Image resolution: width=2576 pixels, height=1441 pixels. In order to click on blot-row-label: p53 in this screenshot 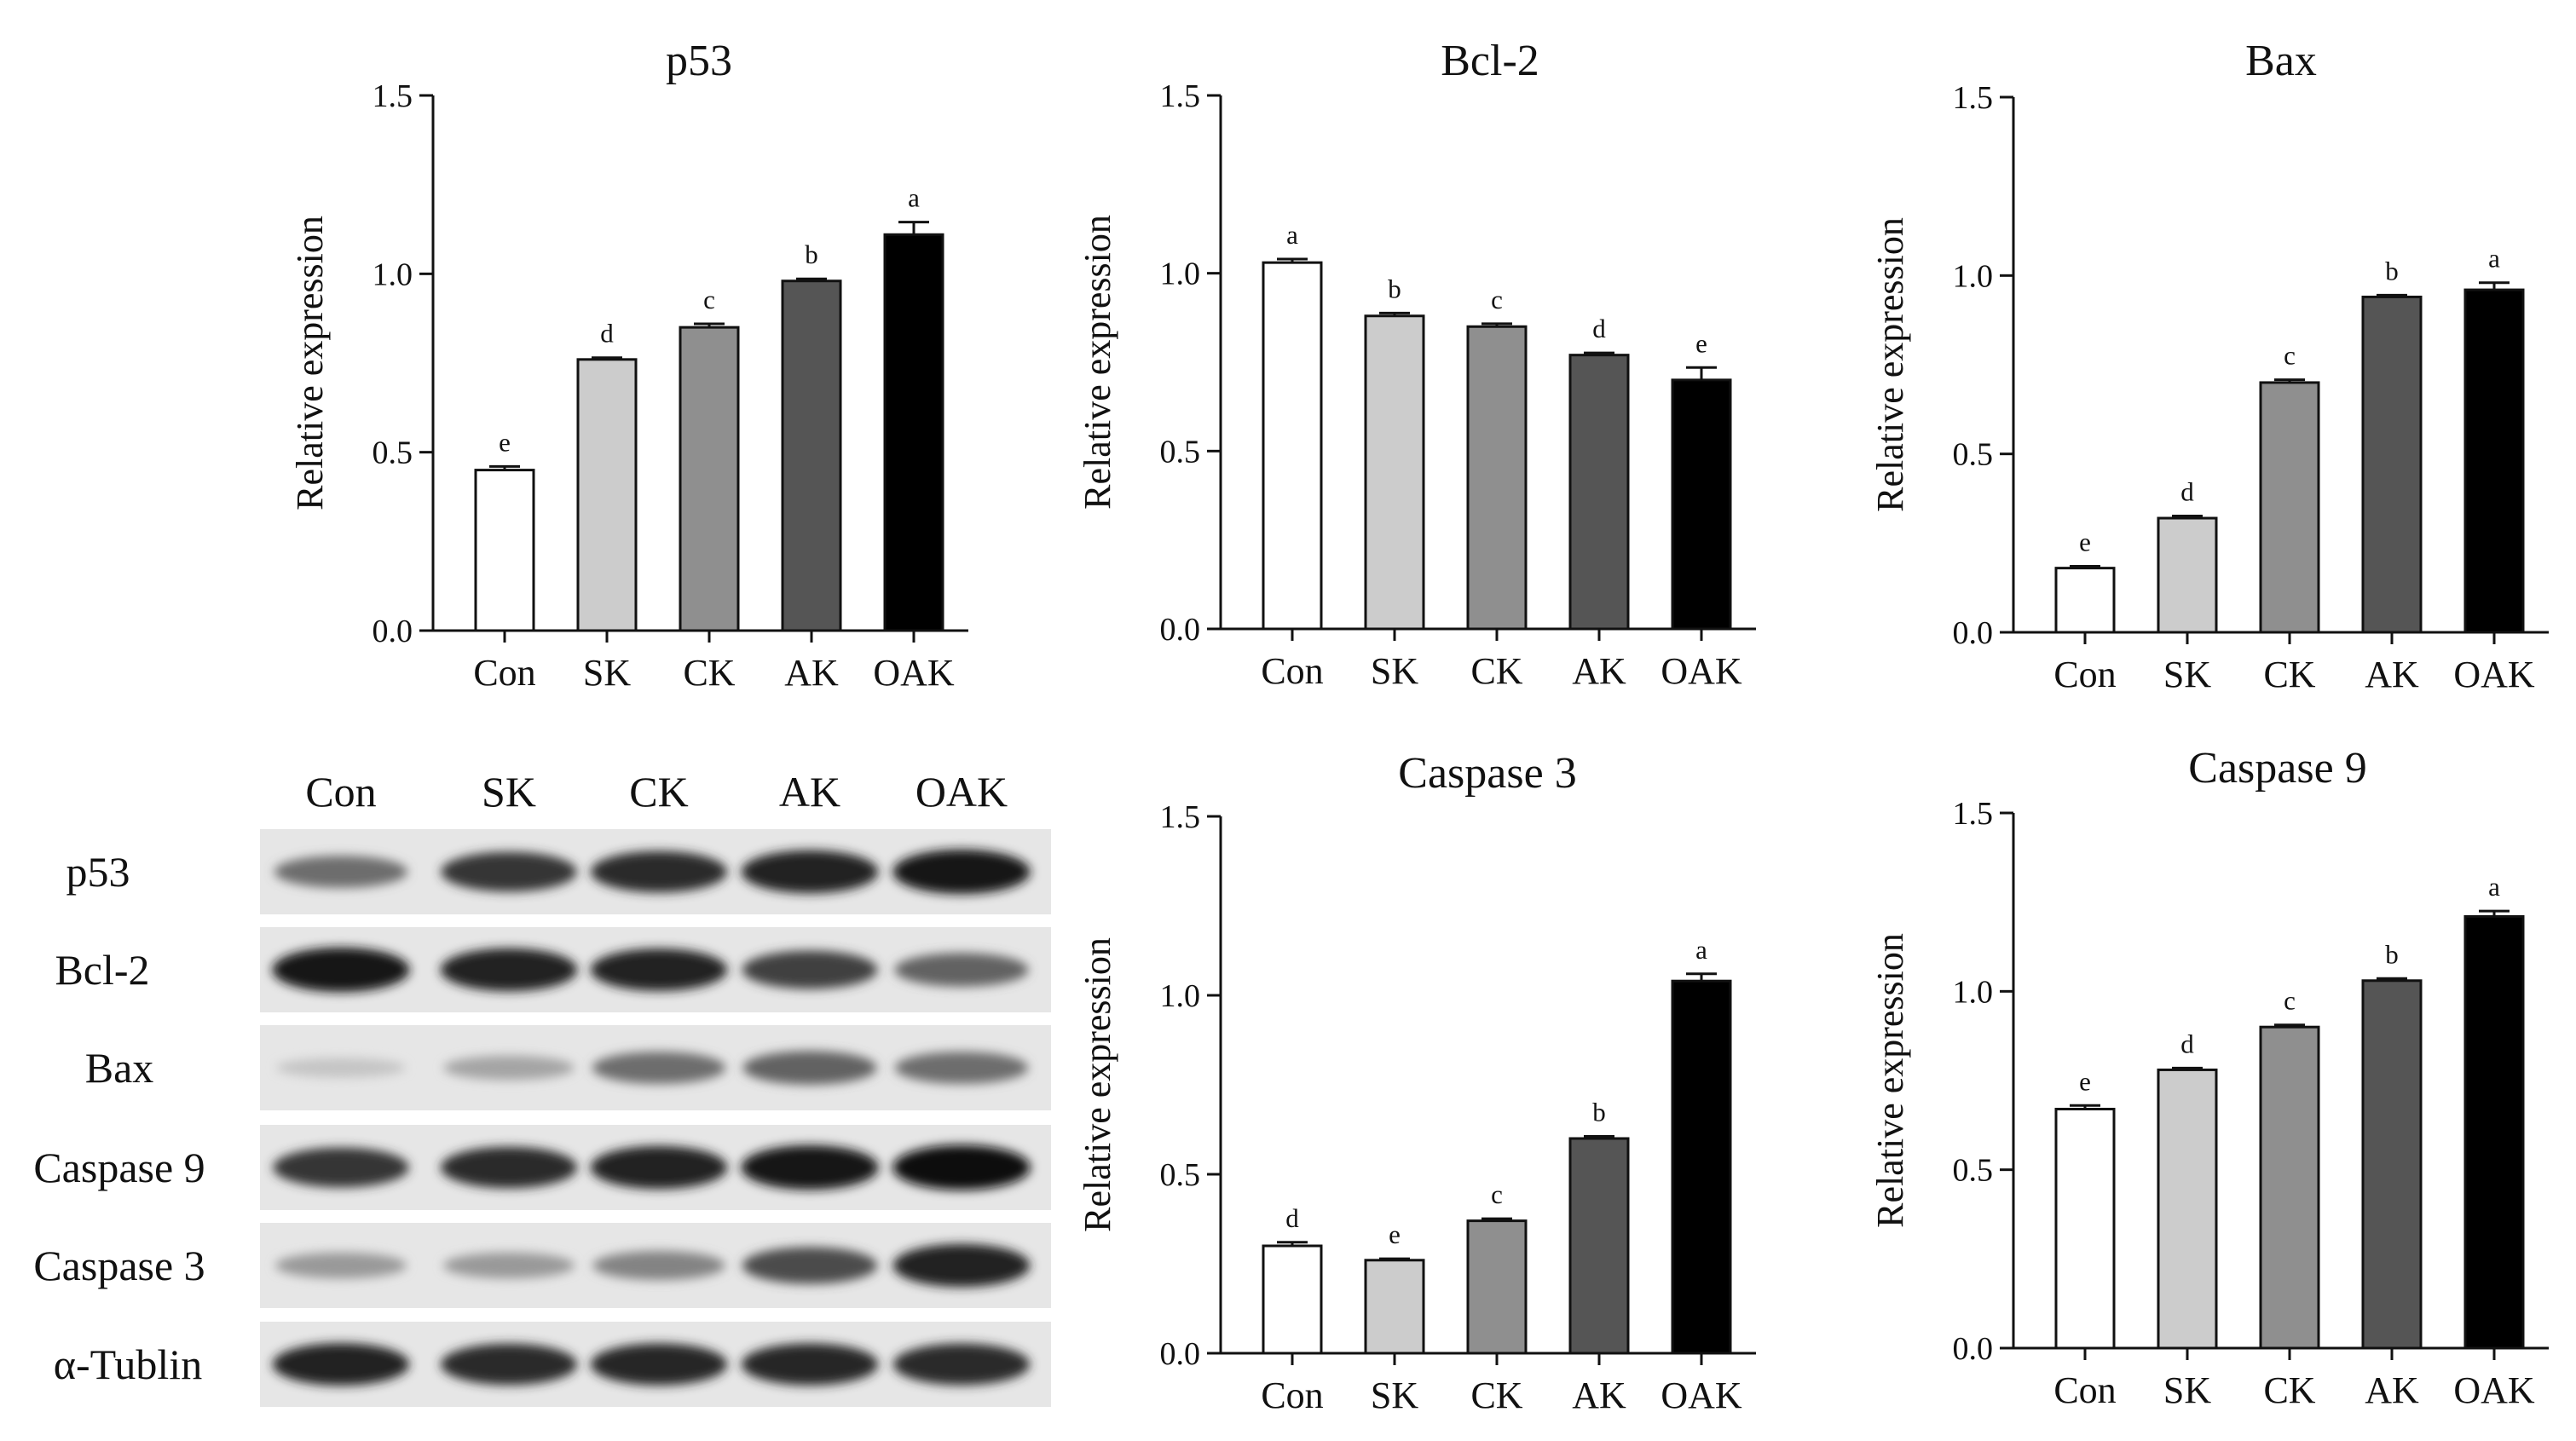, I will do `click(98, 872)`.